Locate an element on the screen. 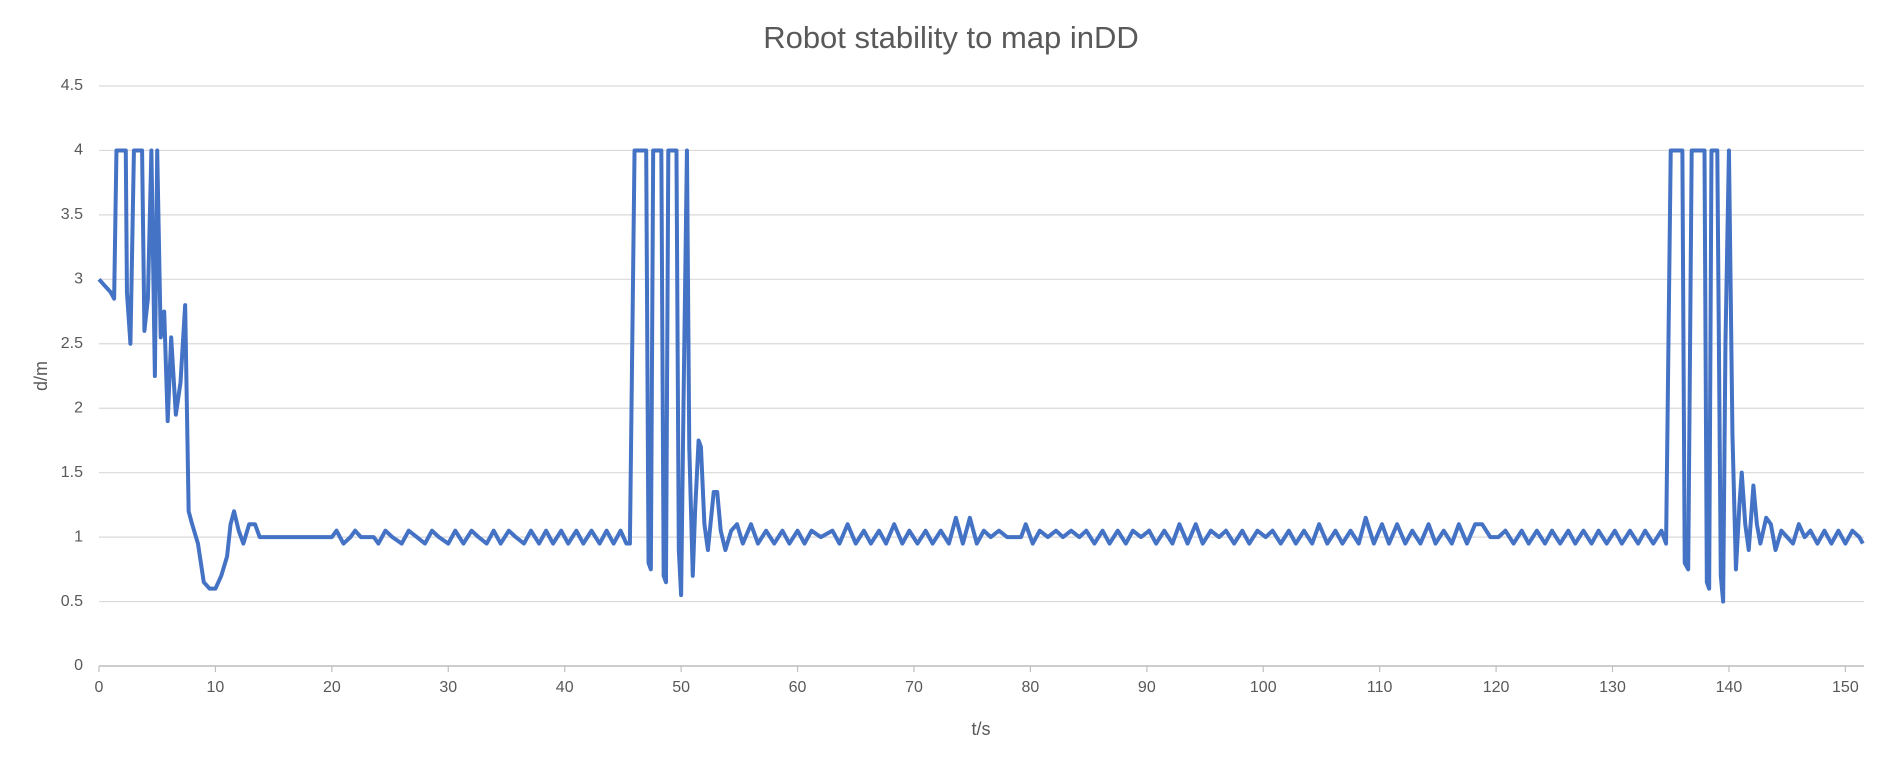  y-tick-label: 2 is located at coordinates (78, 407).